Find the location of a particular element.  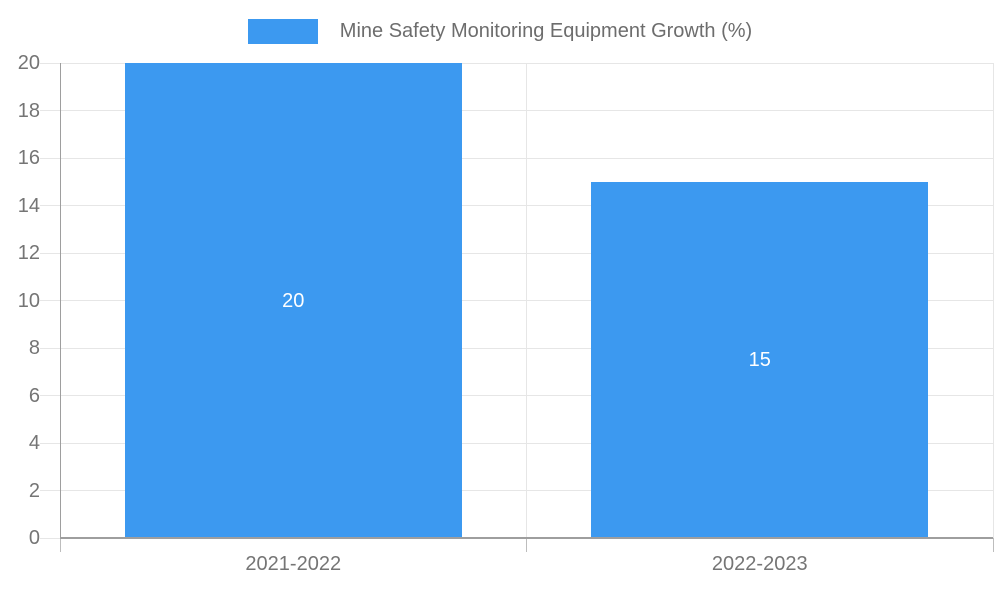

x-axis-line is located at coordinates (526, 538).